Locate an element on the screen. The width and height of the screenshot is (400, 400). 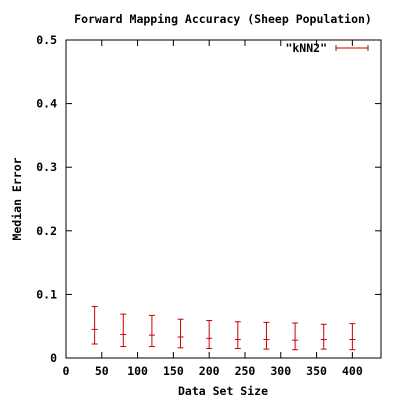
x-tick-label: 200 is located at coordinates (209, 371).